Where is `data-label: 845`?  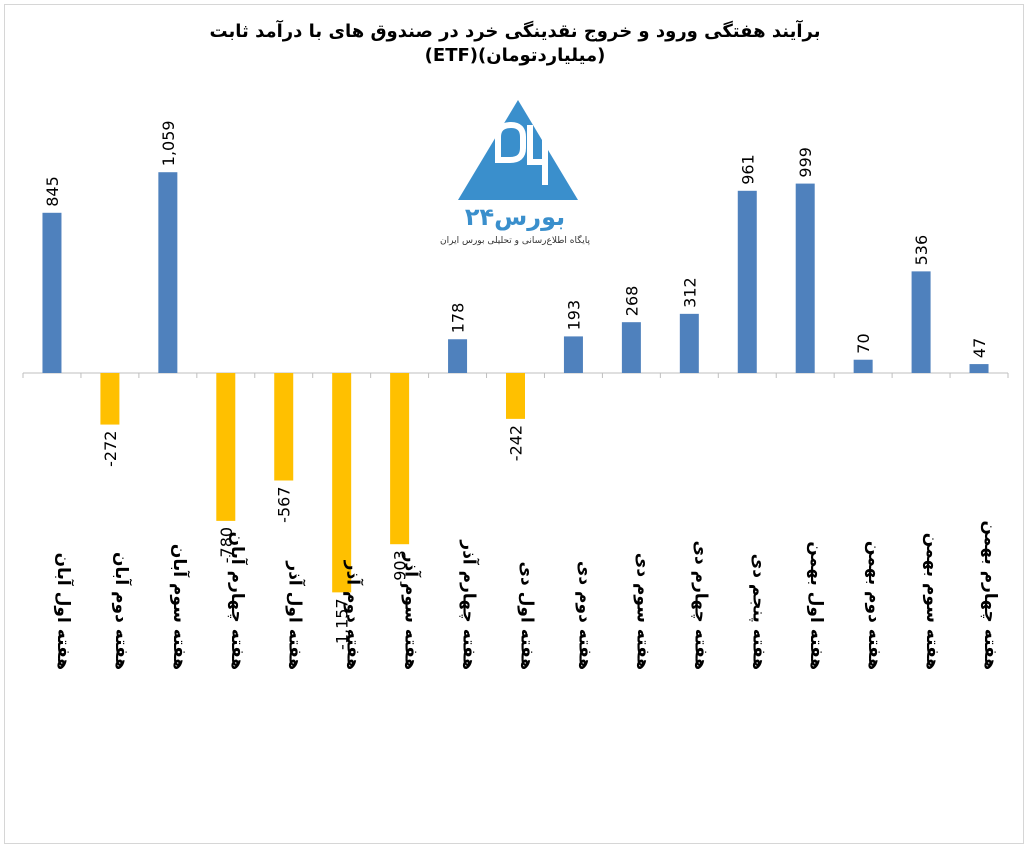 data-label: 845 is located at coordinates (52, 191).